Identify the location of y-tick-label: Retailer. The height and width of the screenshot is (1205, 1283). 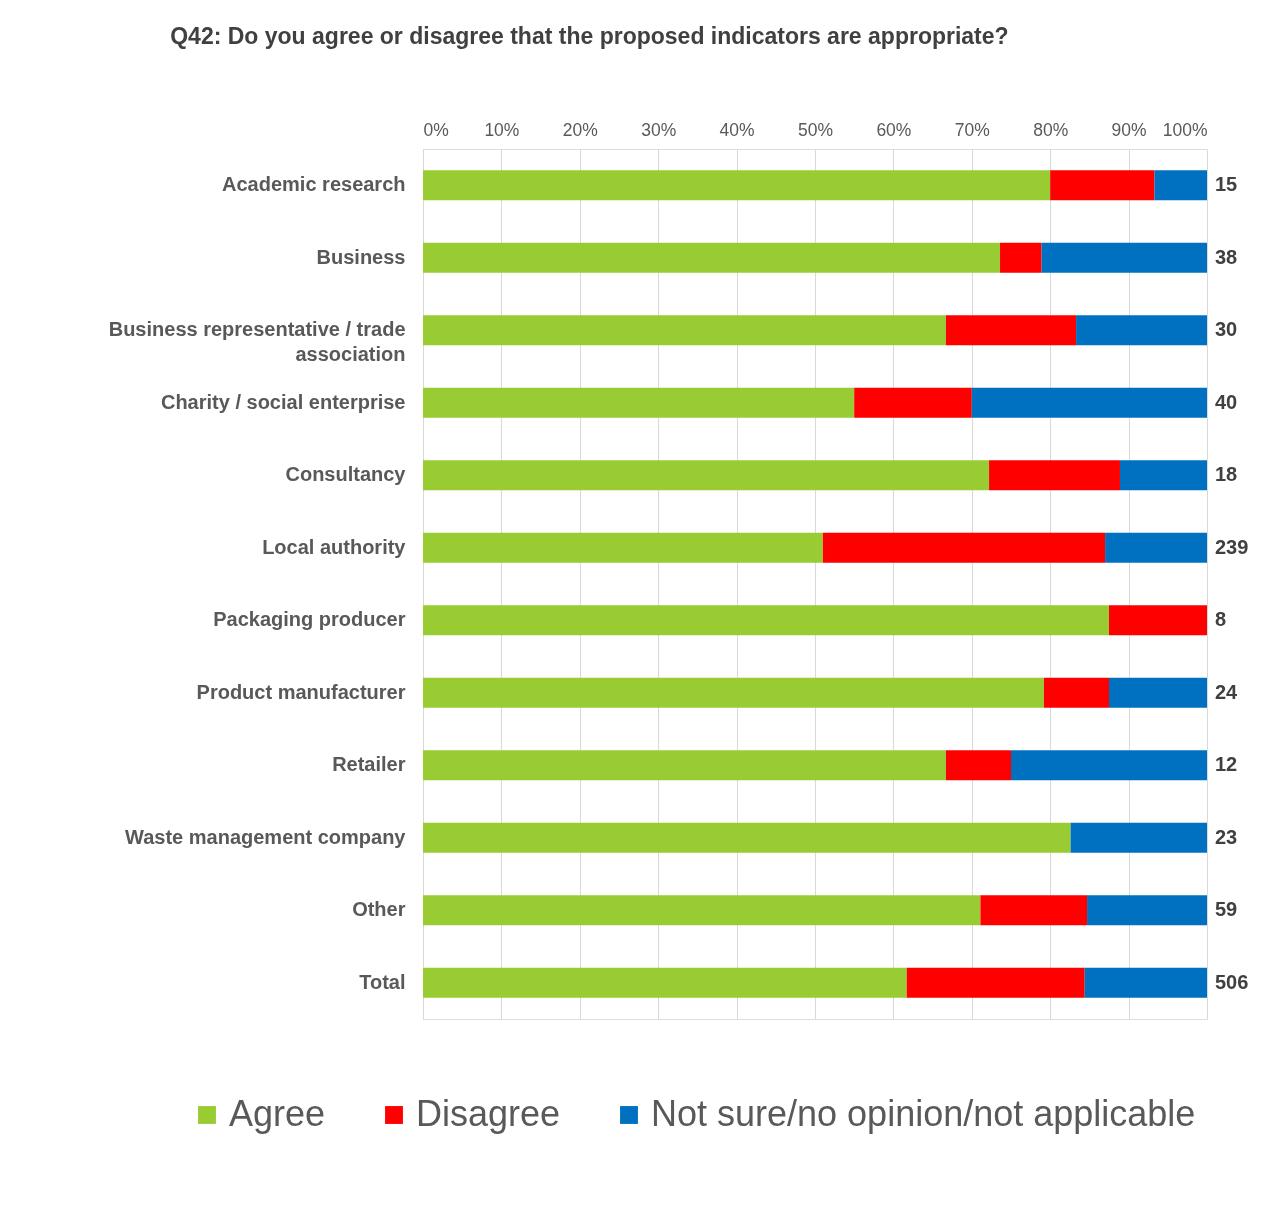
(369, 764).